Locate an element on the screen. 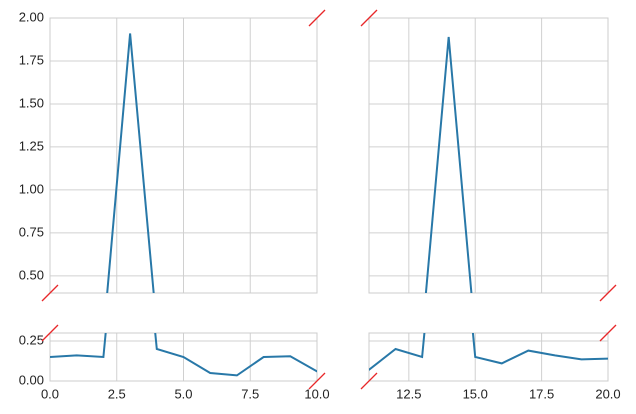 This screenshot has height=414, width=636. x-tick-label: 0.0 is located at coordinates (50, 393).